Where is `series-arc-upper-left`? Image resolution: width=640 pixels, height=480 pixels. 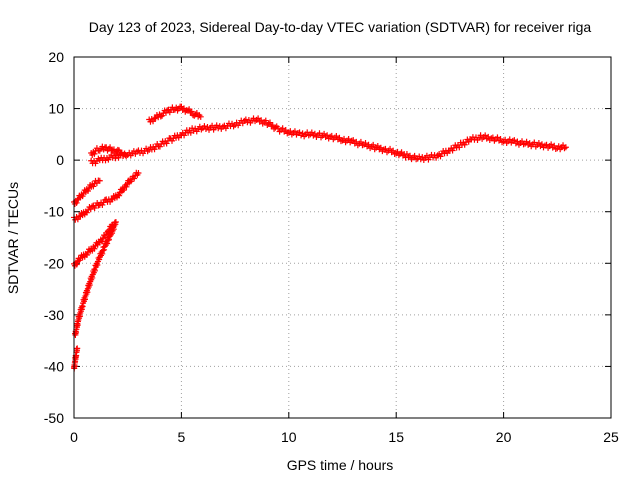
series-arc-upper-left is located at coordinates (87, 192).